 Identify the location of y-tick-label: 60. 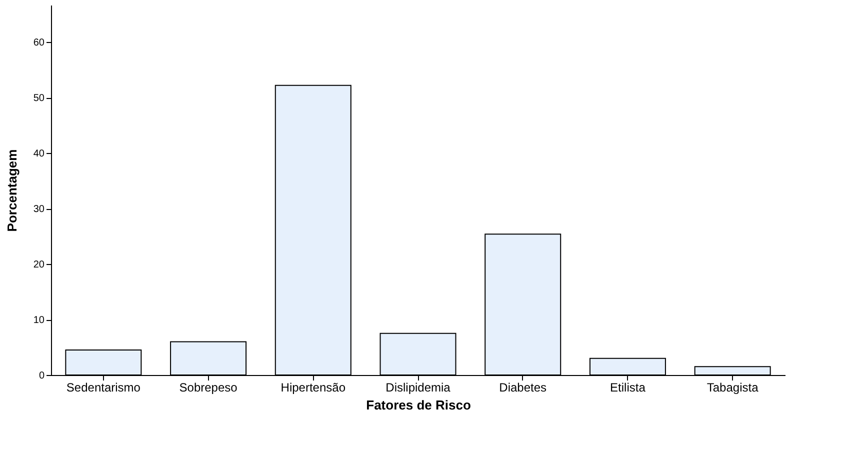
(39, 43).